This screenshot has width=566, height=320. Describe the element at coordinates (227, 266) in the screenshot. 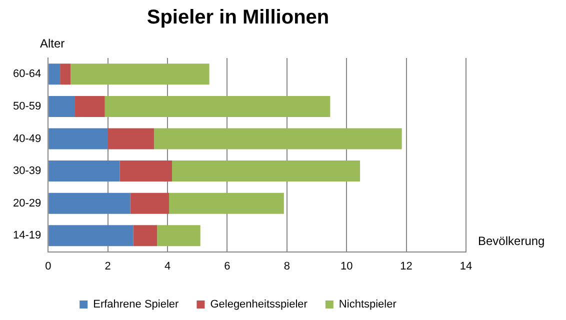

I see `x-tick-label: 6` at that location.